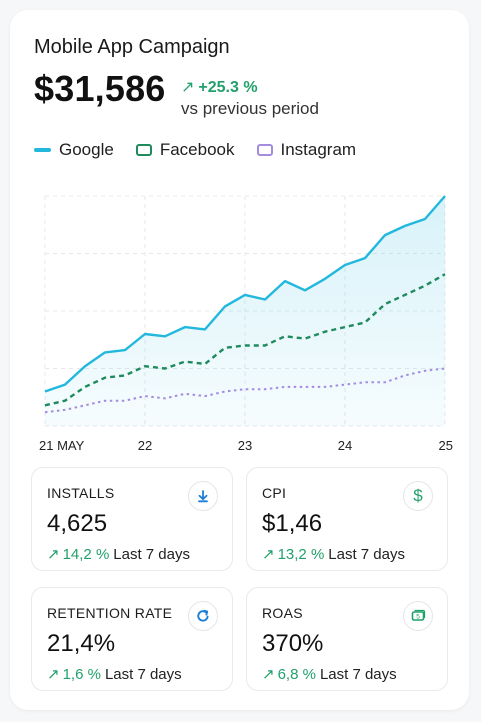 The height and width of the screenshot is (722, 481). I want to click on facebook-swatch-icon, so click(143, 150).